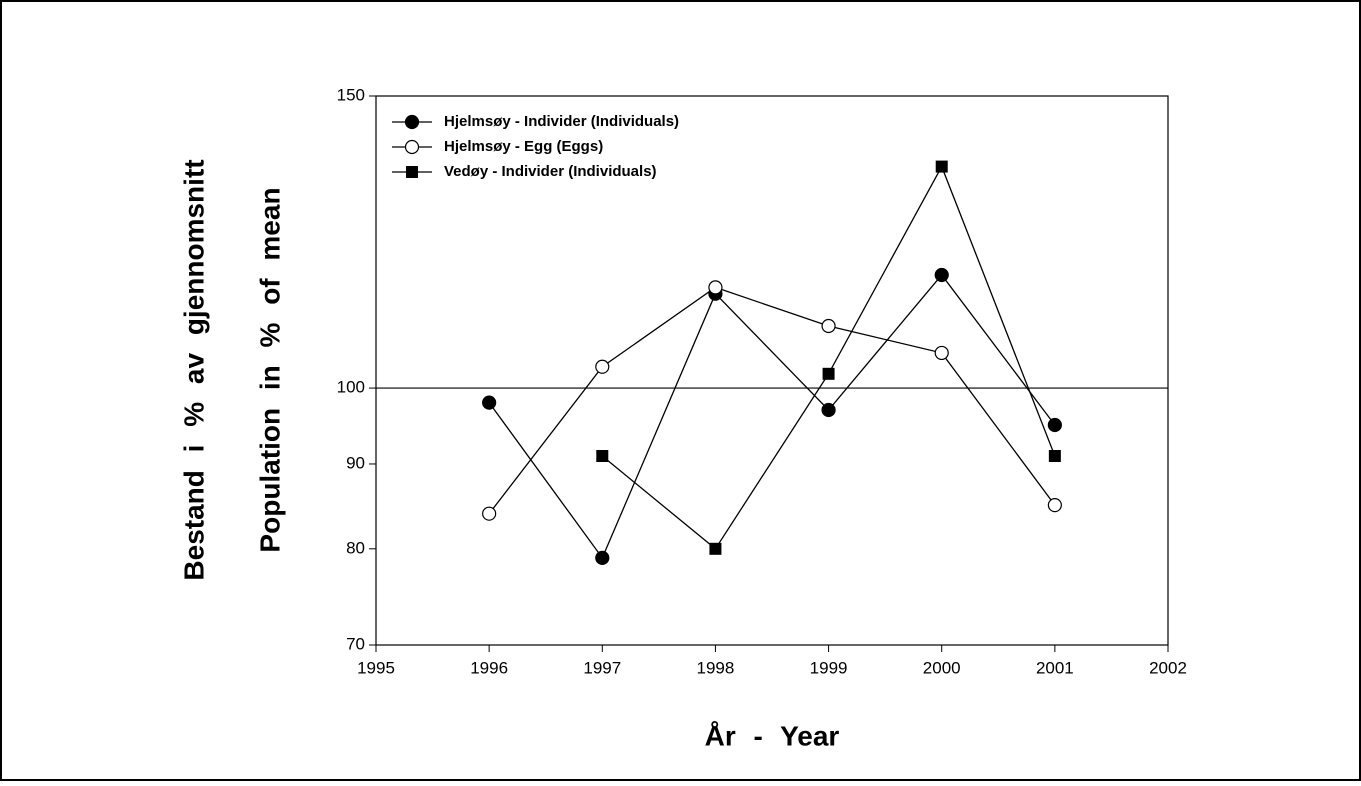 The width and height of the screenshot is (1361, 786). I want to click on y-axis-label: Bestand i % av gjennomsnitt, so click(193, 369).